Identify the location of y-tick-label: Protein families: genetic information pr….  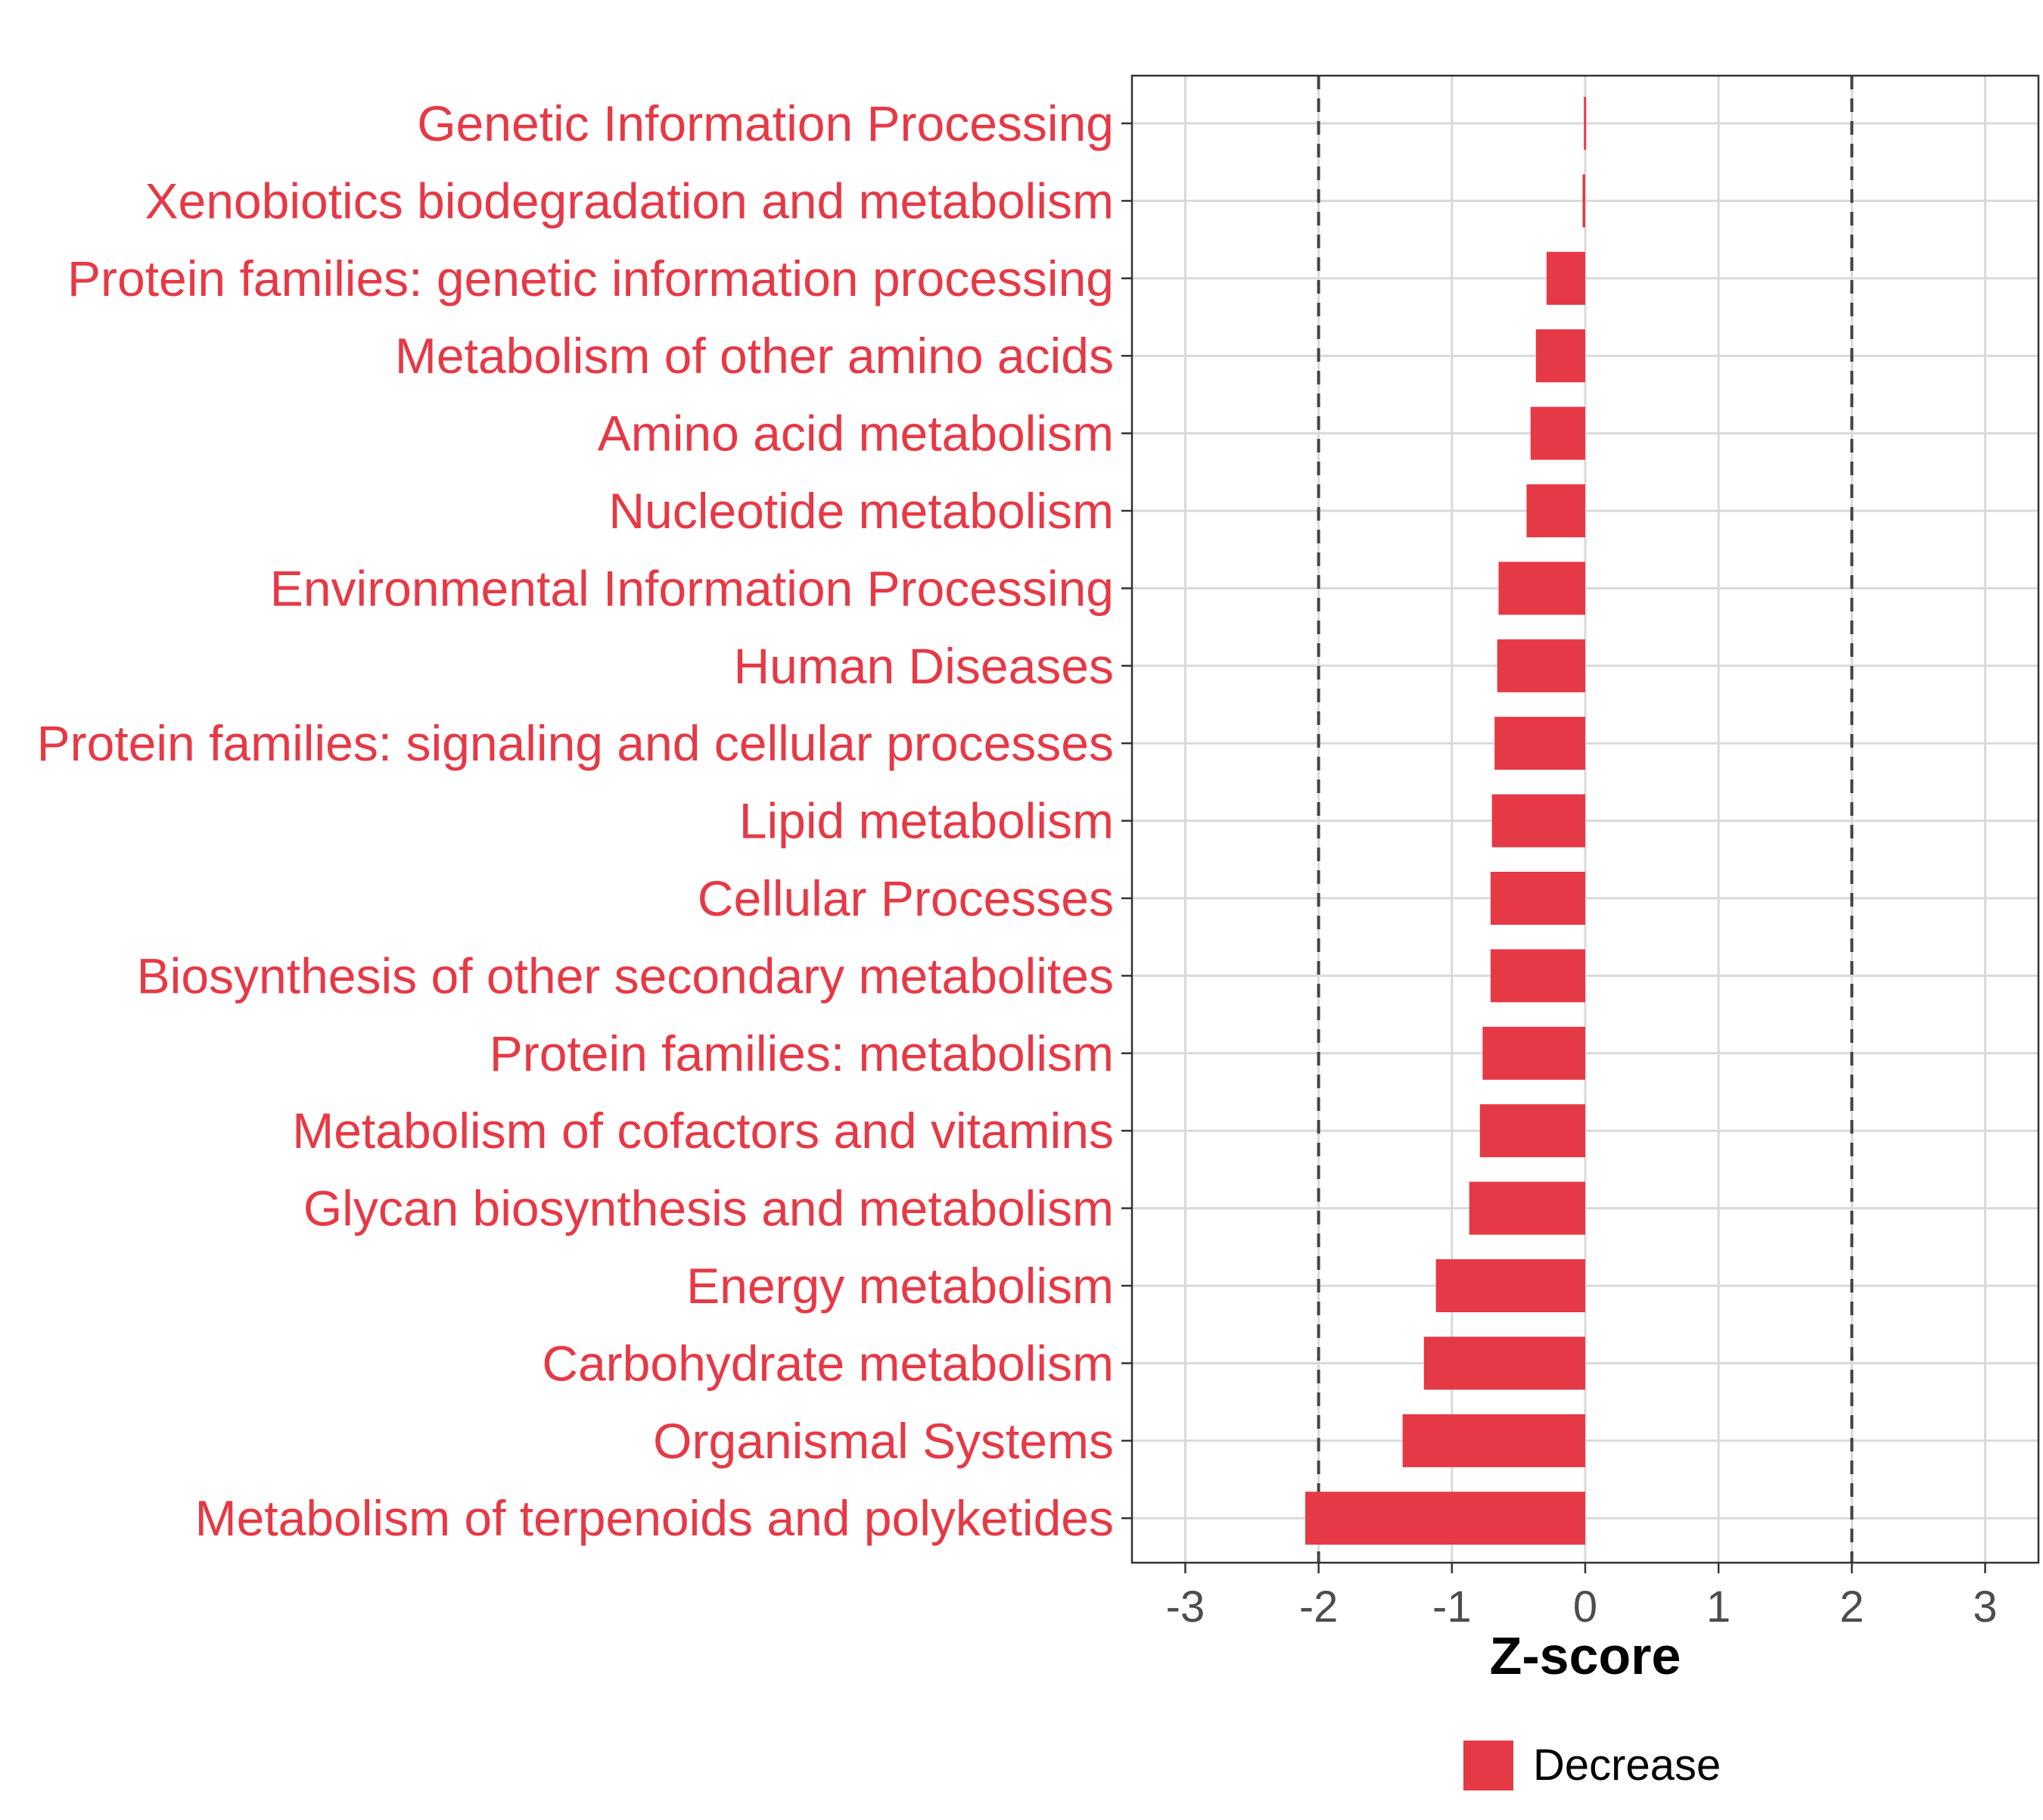
(590, 278).